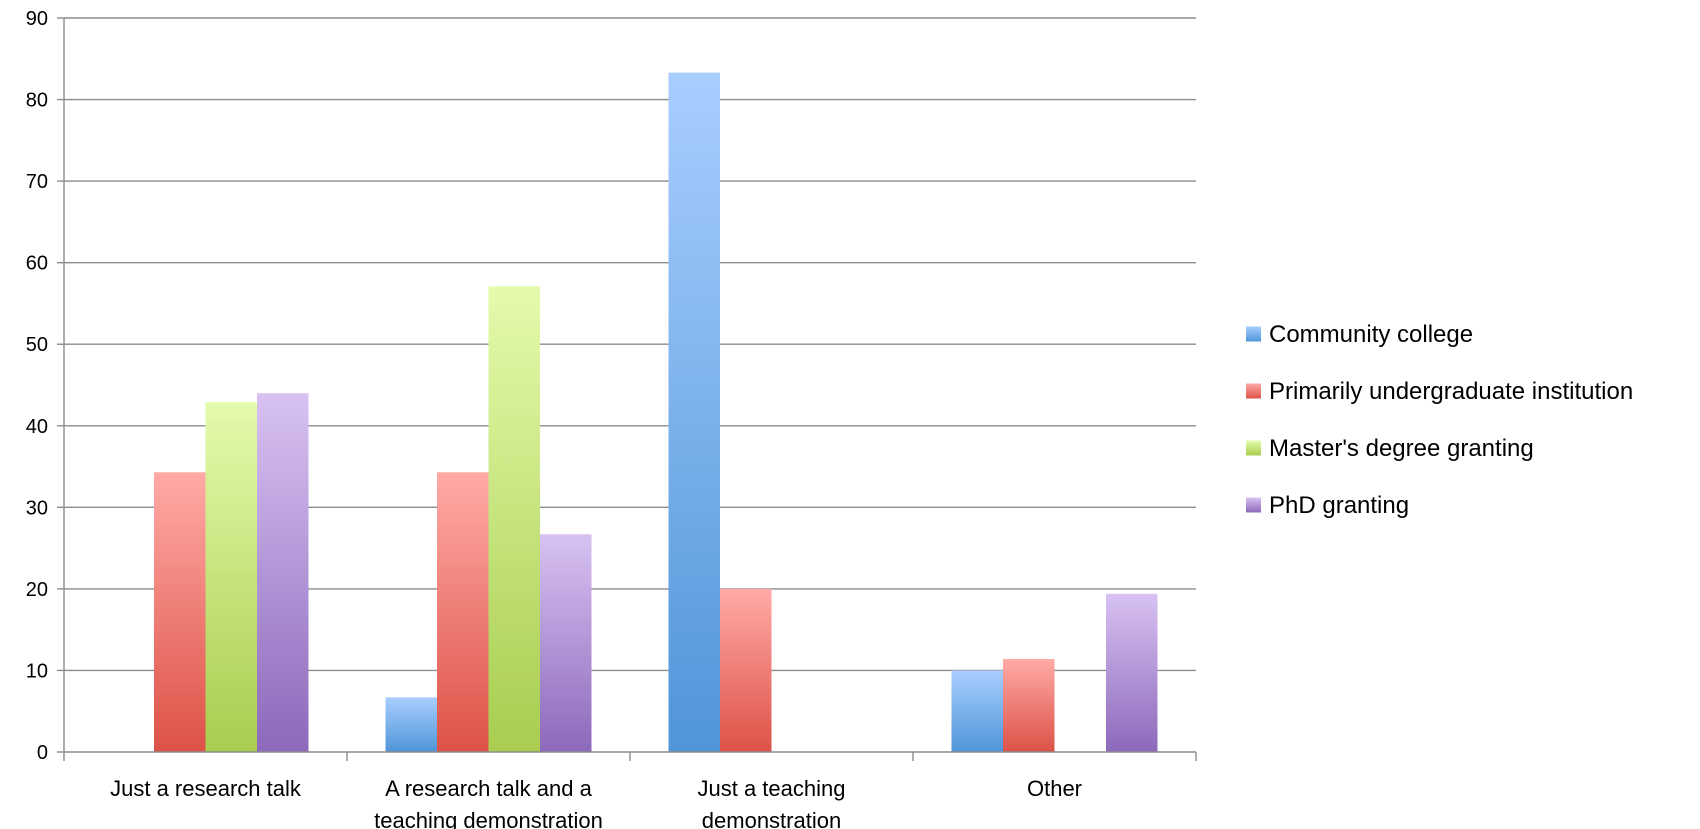 The width and height of the screenshot is (1700, 829). I want to click on y-tick-label: 20, so click(37, 590).